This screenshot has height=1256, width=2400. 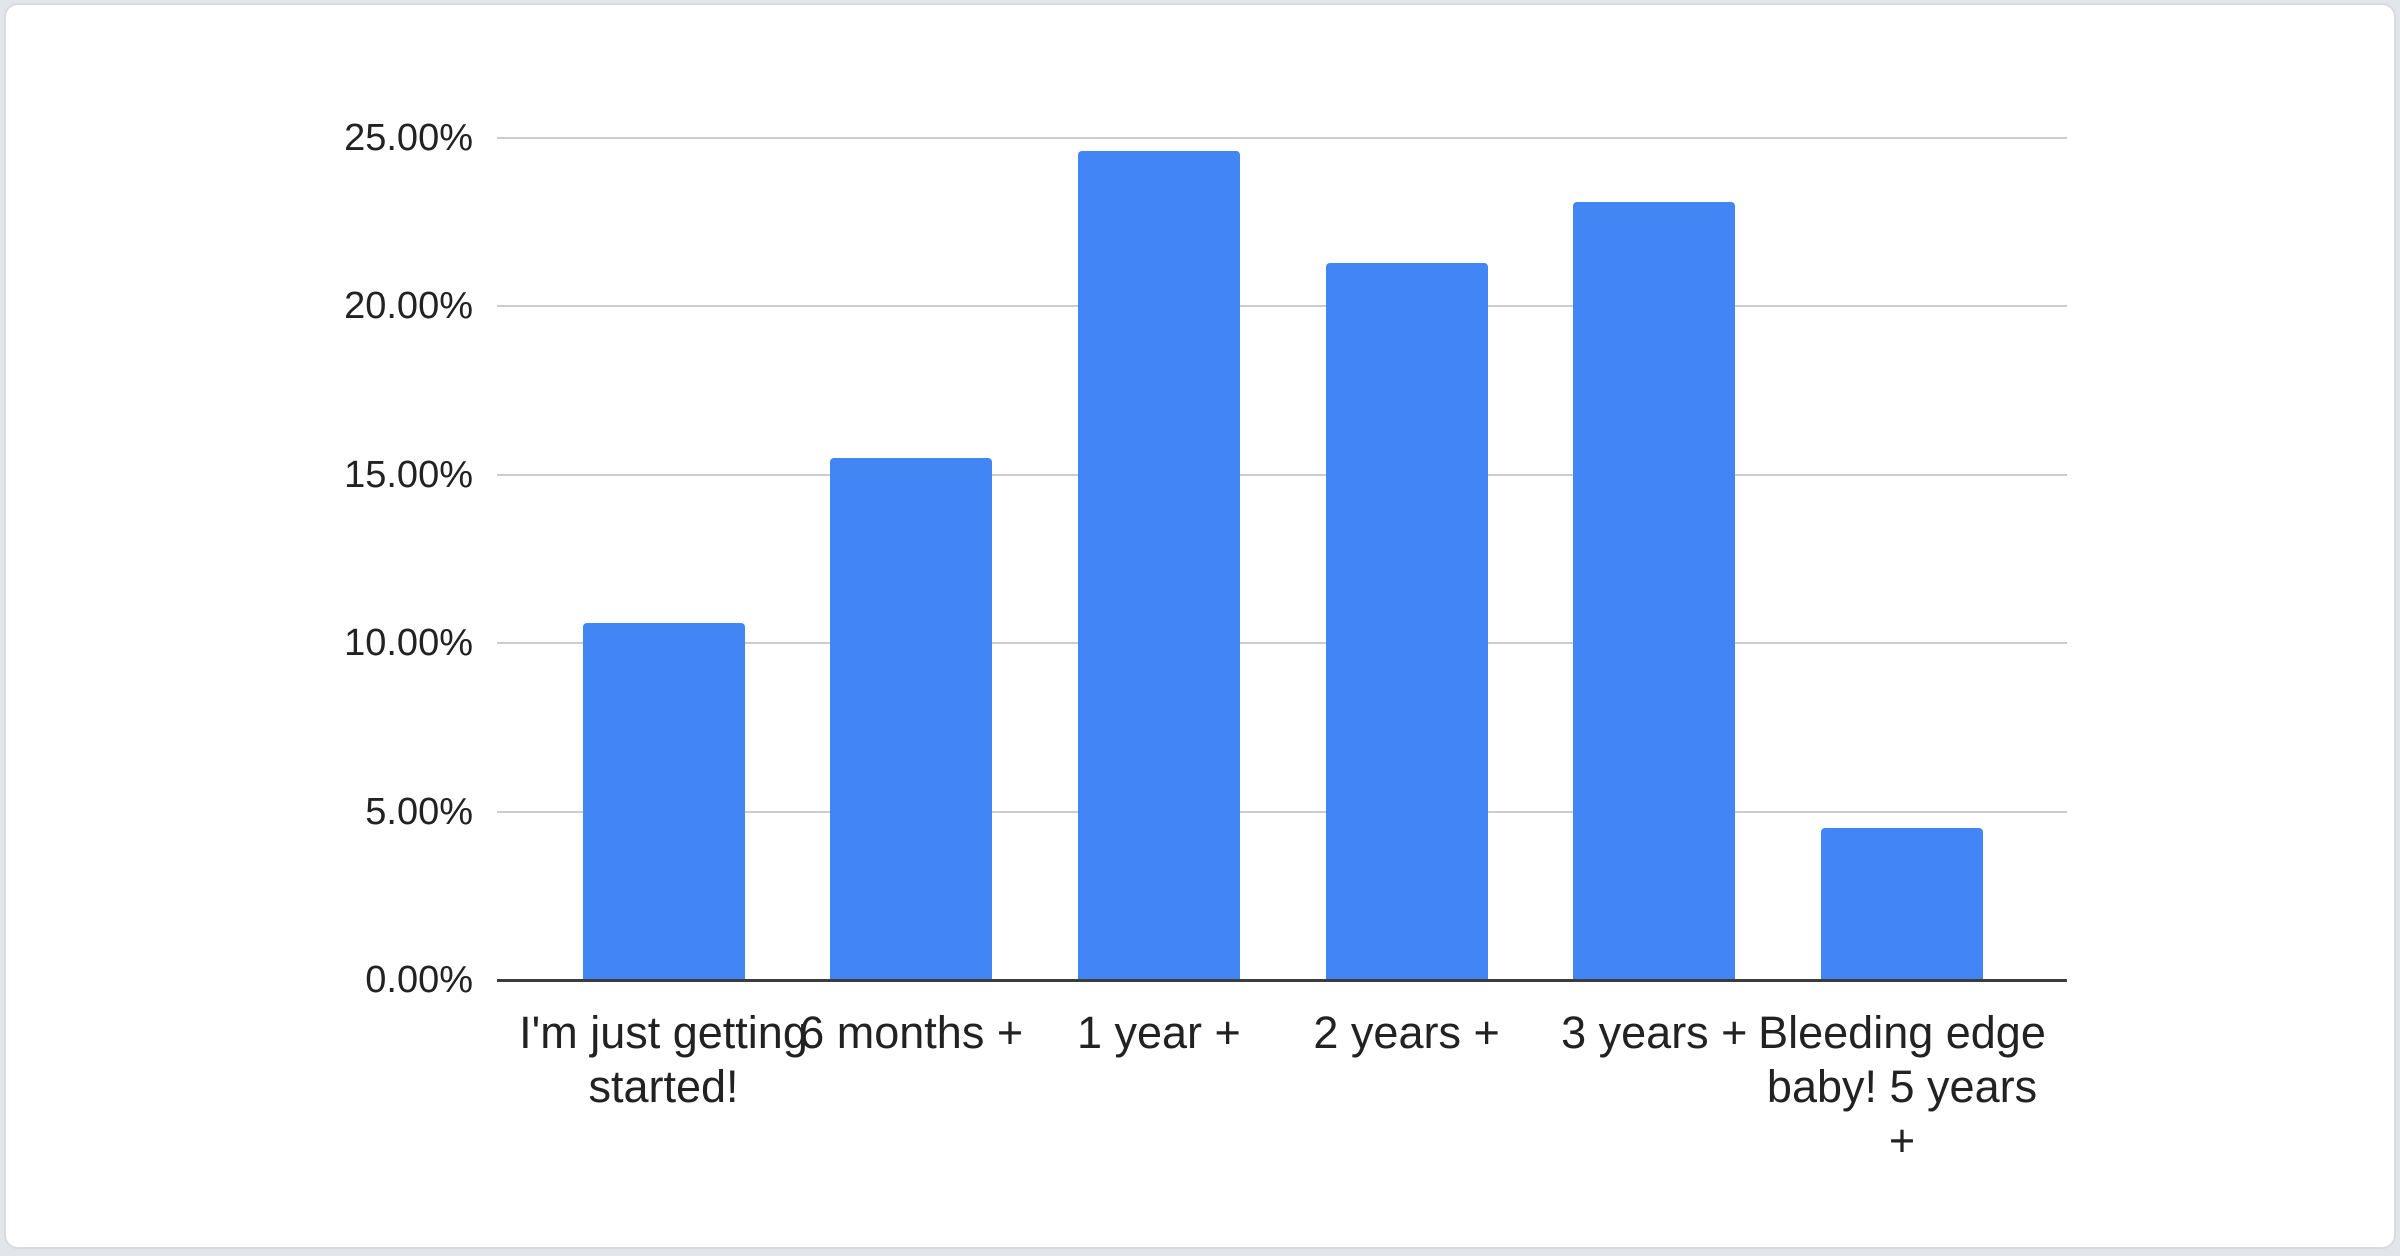 I want to click on gridline-5pct, so click(x=1282, y=811).